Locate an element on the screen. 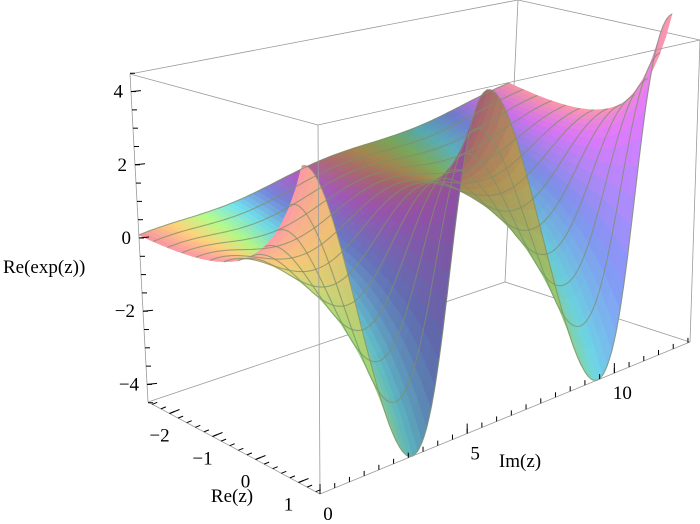 The image size is (700, 524). x-tick-label: −1 is located at coordinates (202, 459).